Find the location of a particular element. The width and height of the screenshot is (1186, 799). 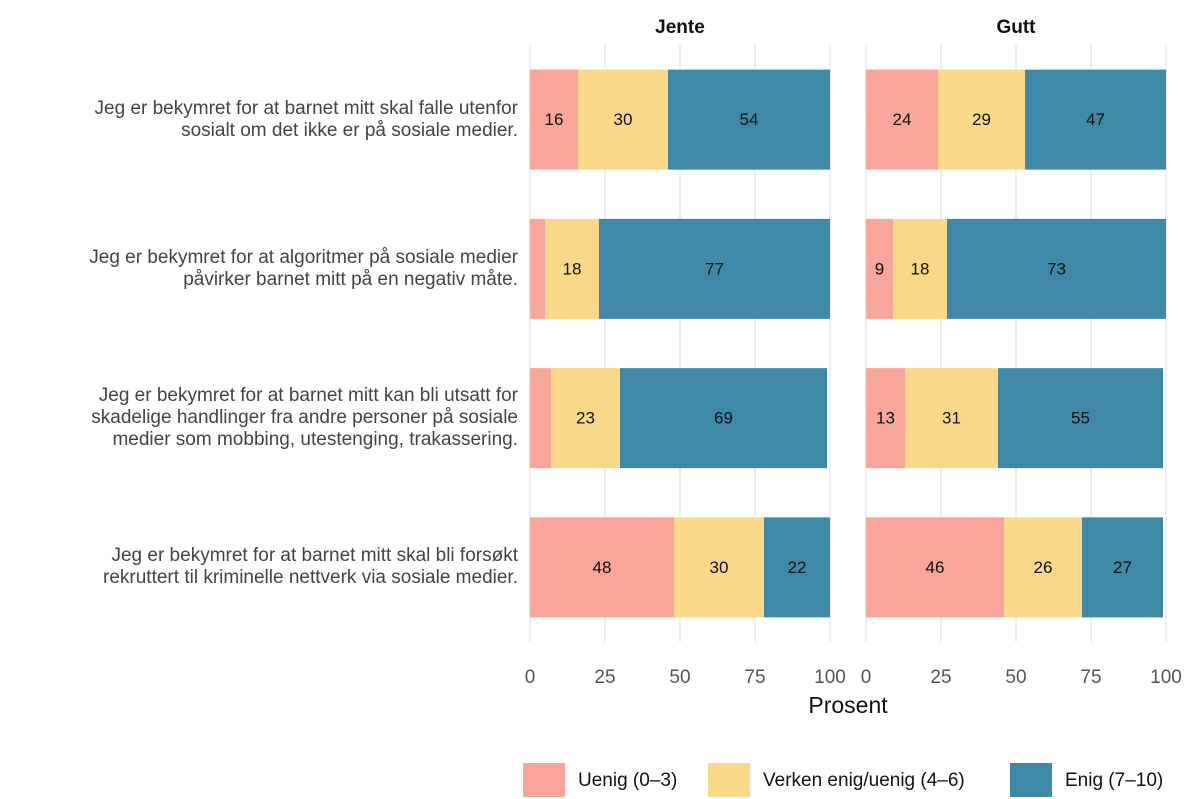

value-label: 73 is located at coordinates (1056, 268).